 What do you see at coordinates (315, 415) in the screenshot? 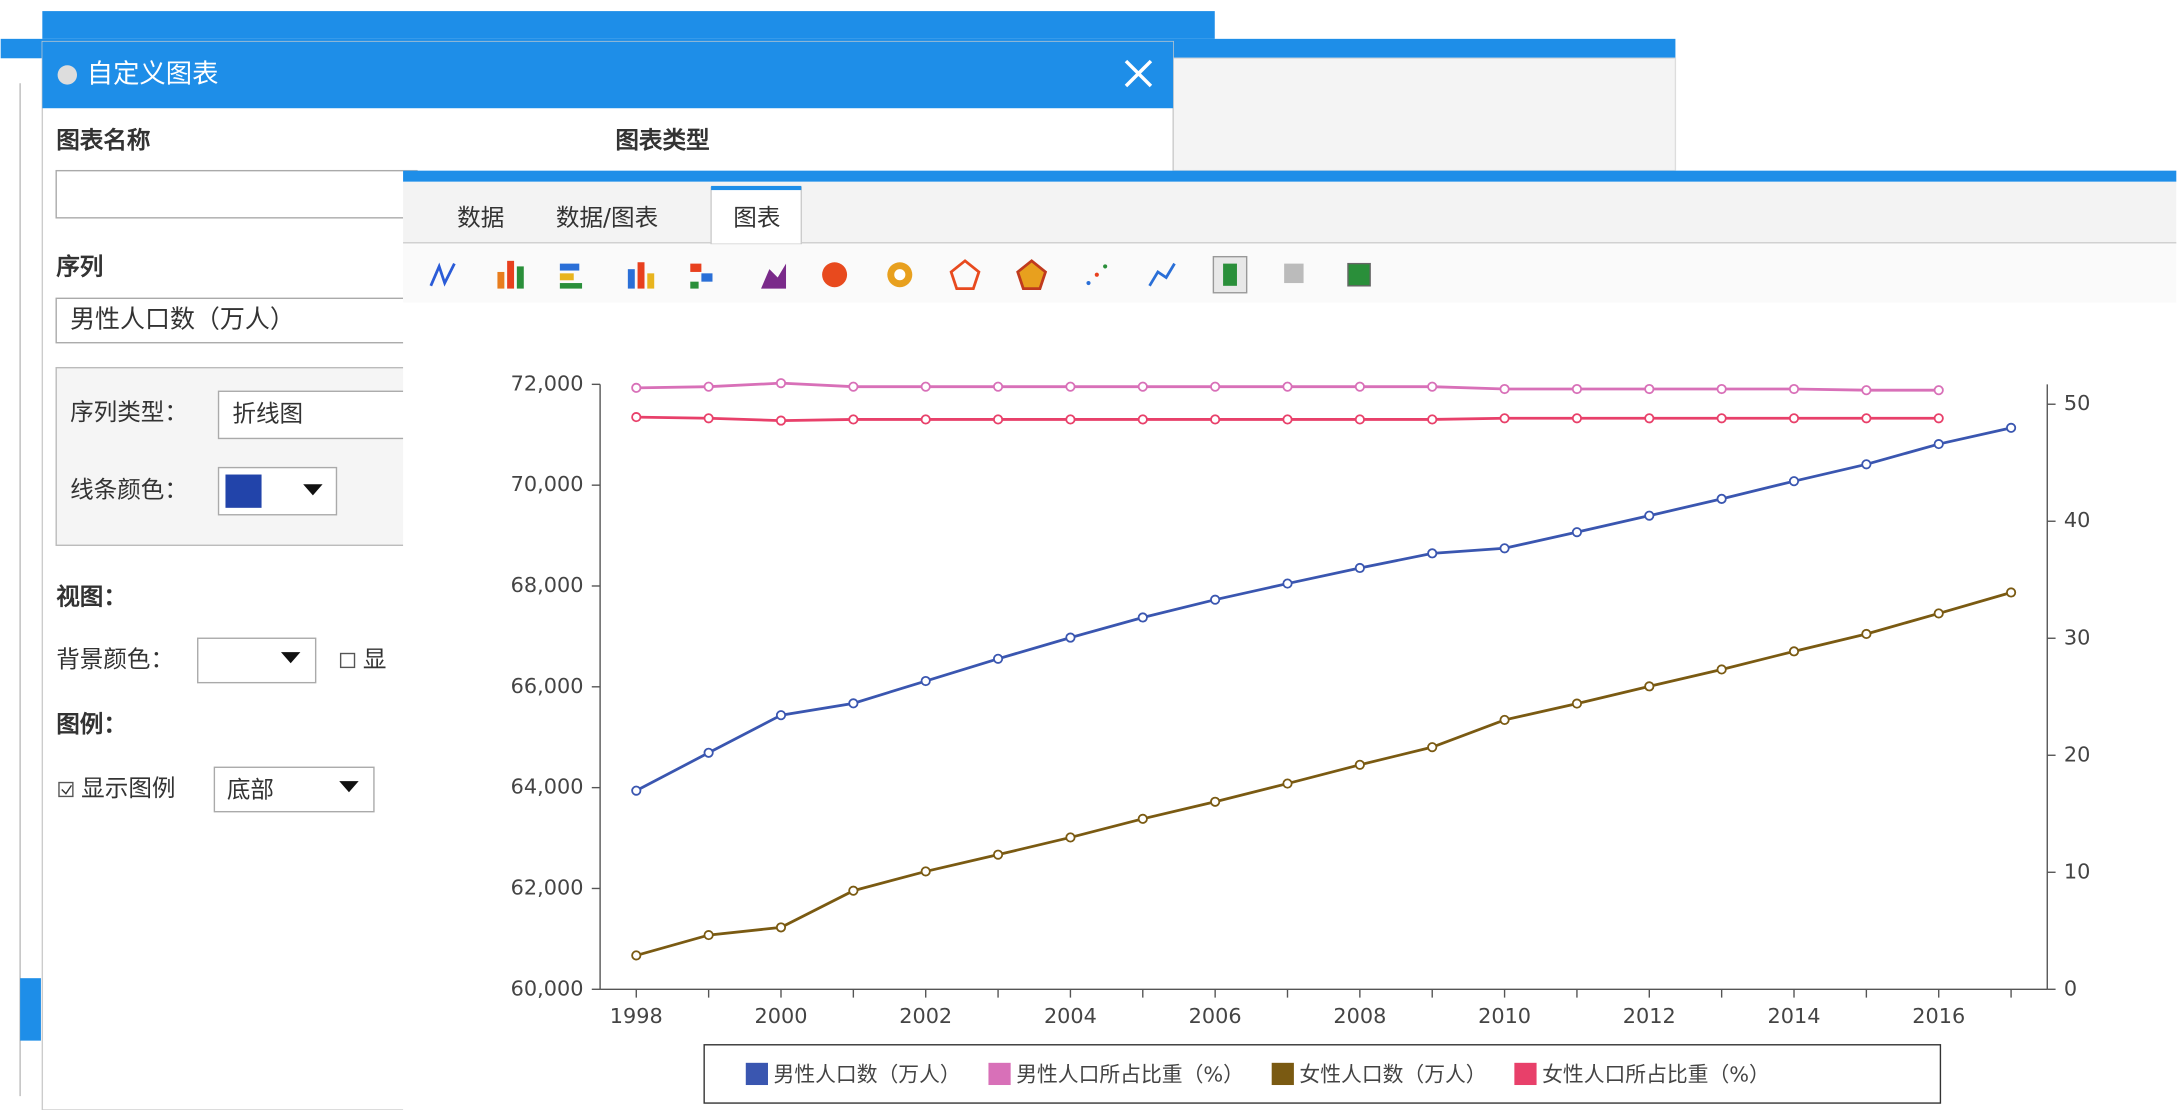
I see `series-type-select` at bounding box center [315, 415].